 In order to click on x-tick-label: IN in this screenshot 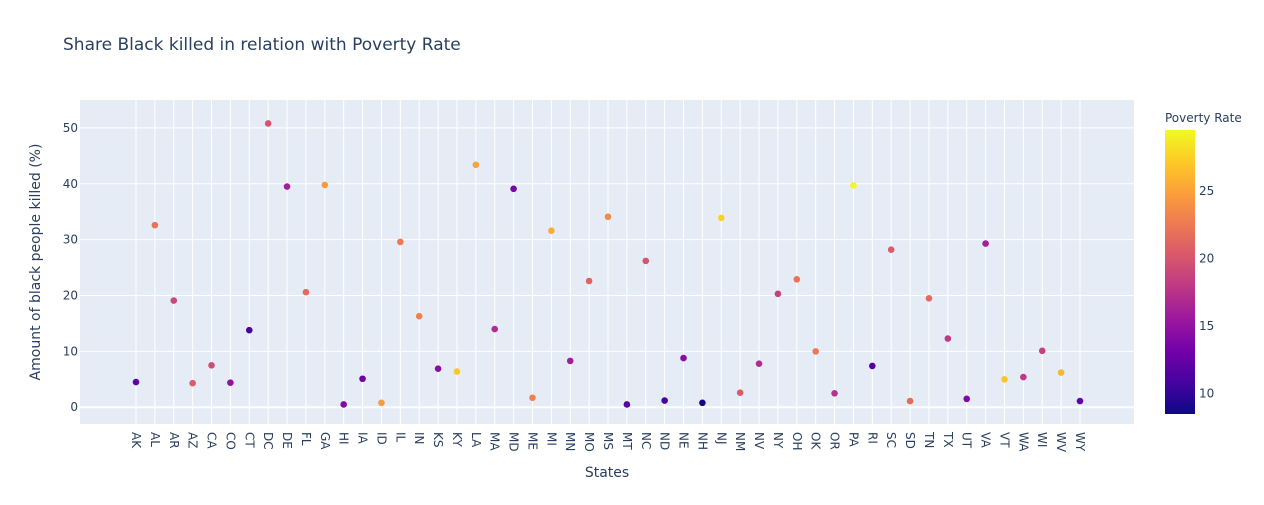, I will do `click(419, 438)`.